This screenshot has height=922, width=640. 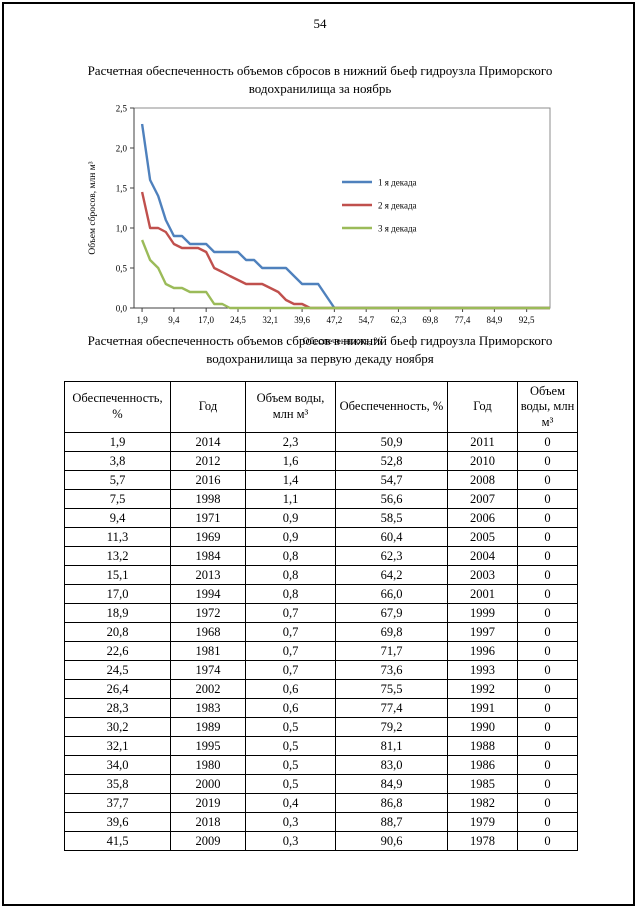 I want to click on header-obem-vody-2: Объем воды, млн м³, so click(x=547, y=407).